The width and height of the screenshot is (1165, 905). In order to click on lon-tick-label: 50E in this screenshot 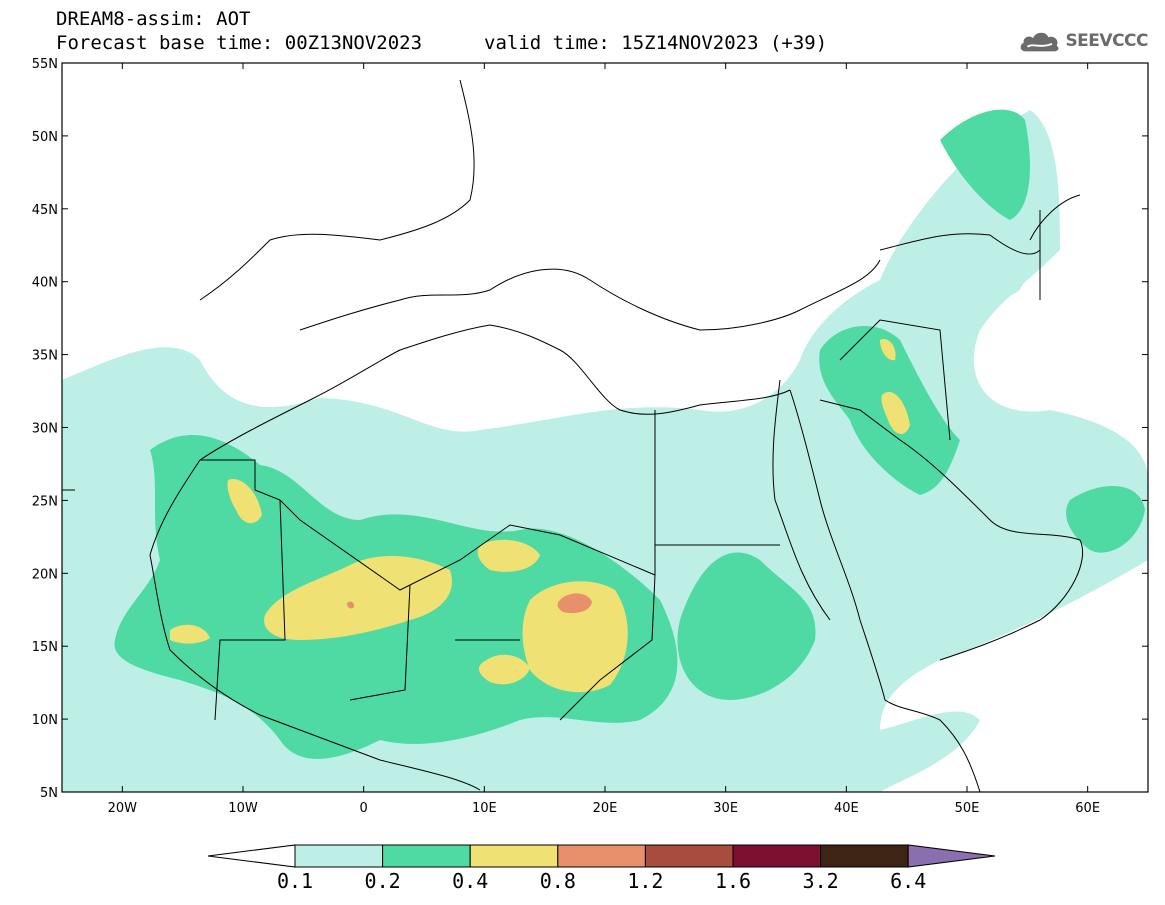, I will do `click(967, 808)`.